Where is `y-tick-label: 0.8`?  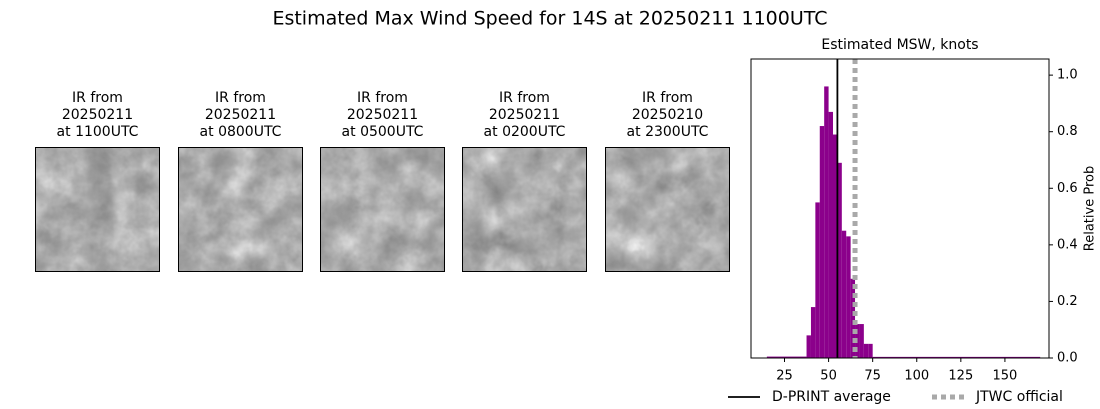
y-tick-label: 0.8 is located at coordinates (1067, 131).